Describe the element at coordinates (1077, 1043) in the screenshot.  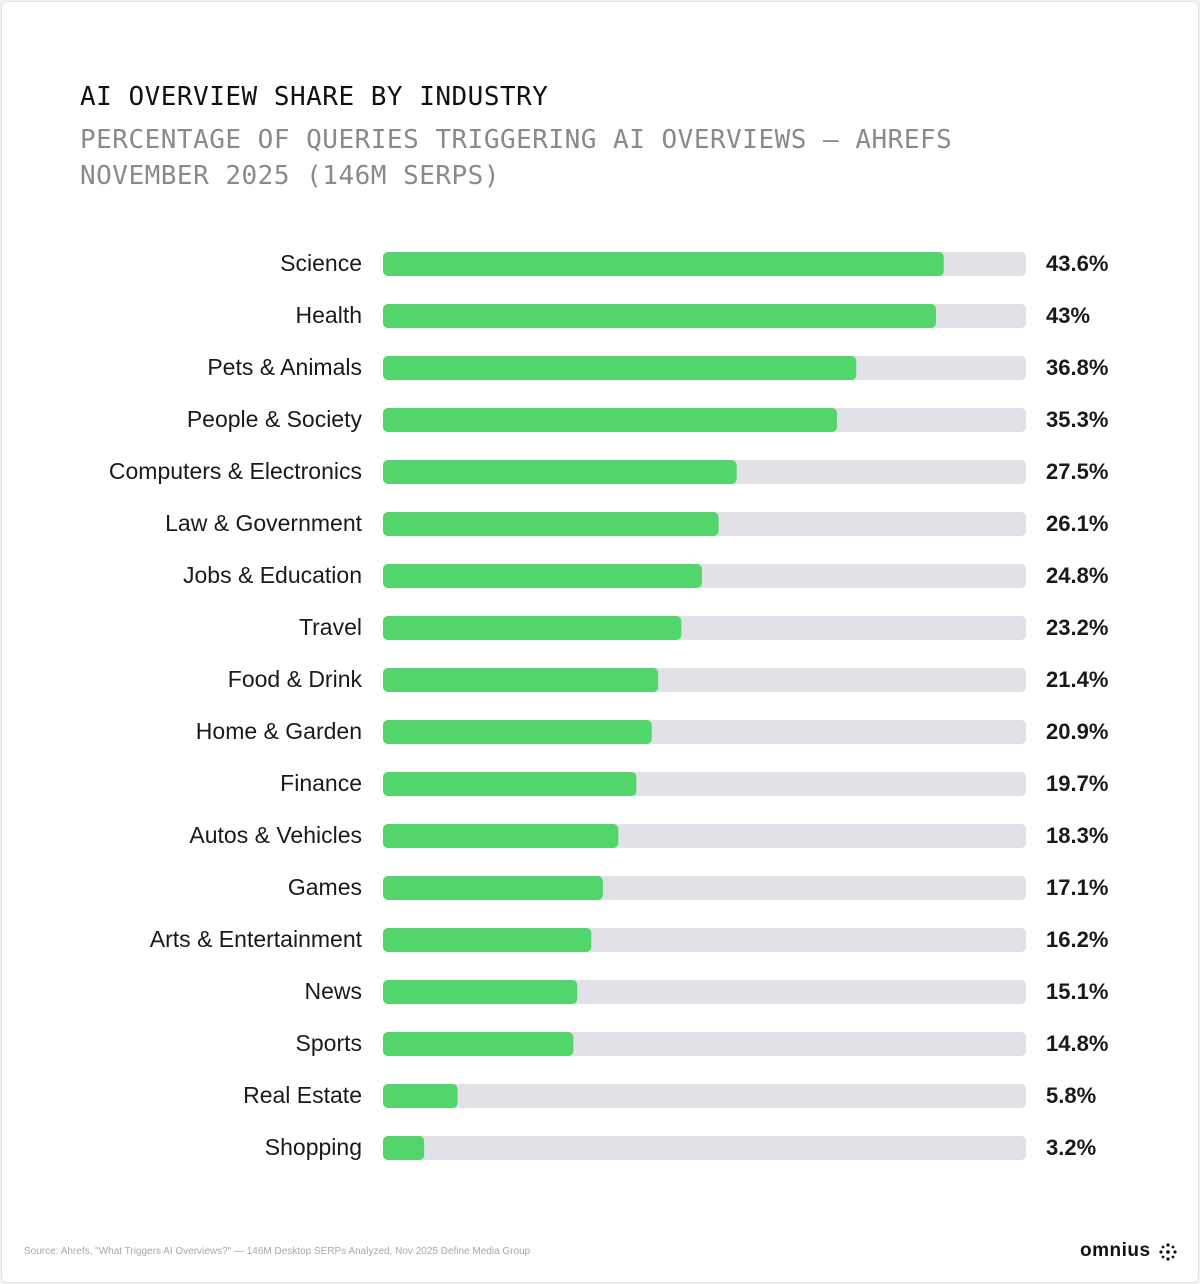
I see `value-label: 14.8%` at that location.